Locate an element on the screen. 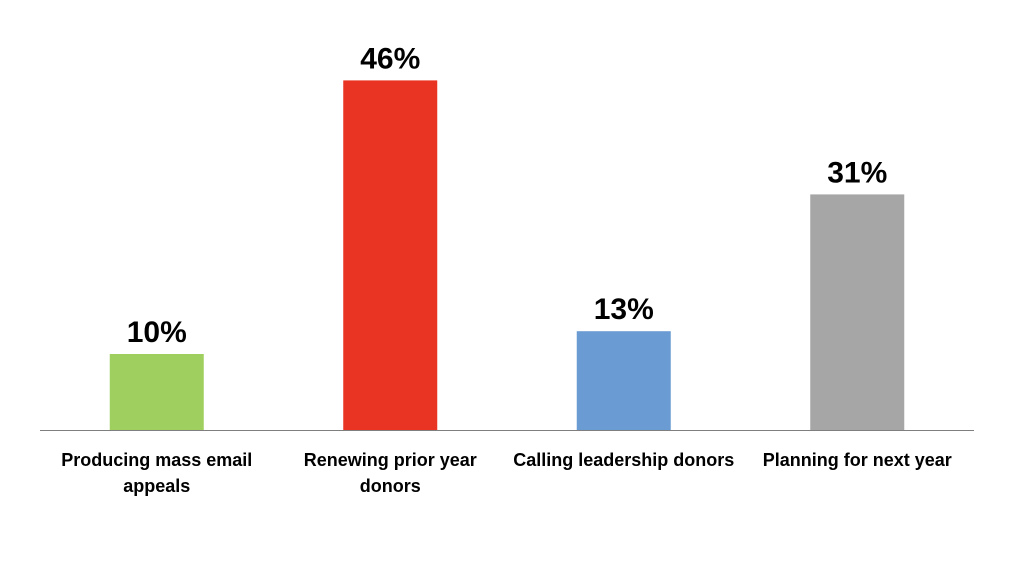  category-label-2: Renewing prior year donors is located at coordinates (390, 473).